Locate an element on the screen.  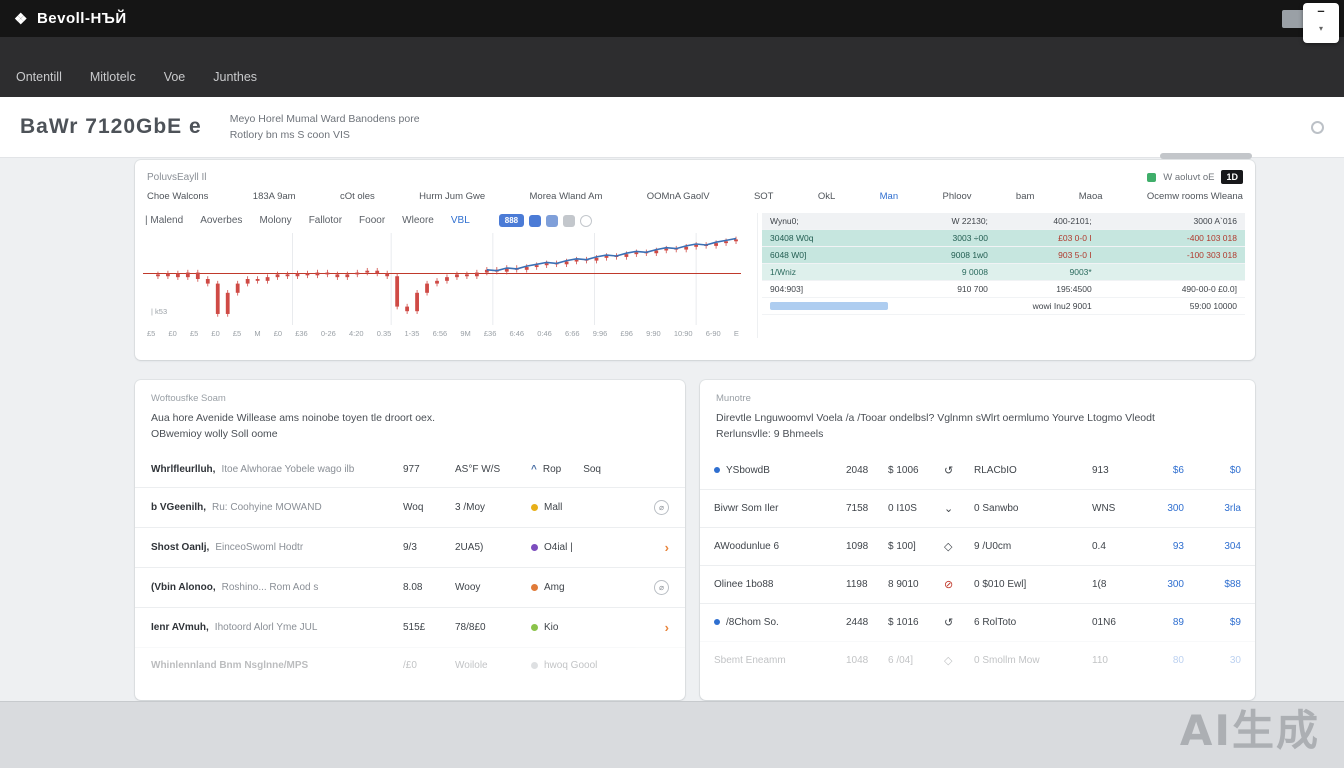
row-value-2: 78/8£0 is located at coordinates (470, 627).